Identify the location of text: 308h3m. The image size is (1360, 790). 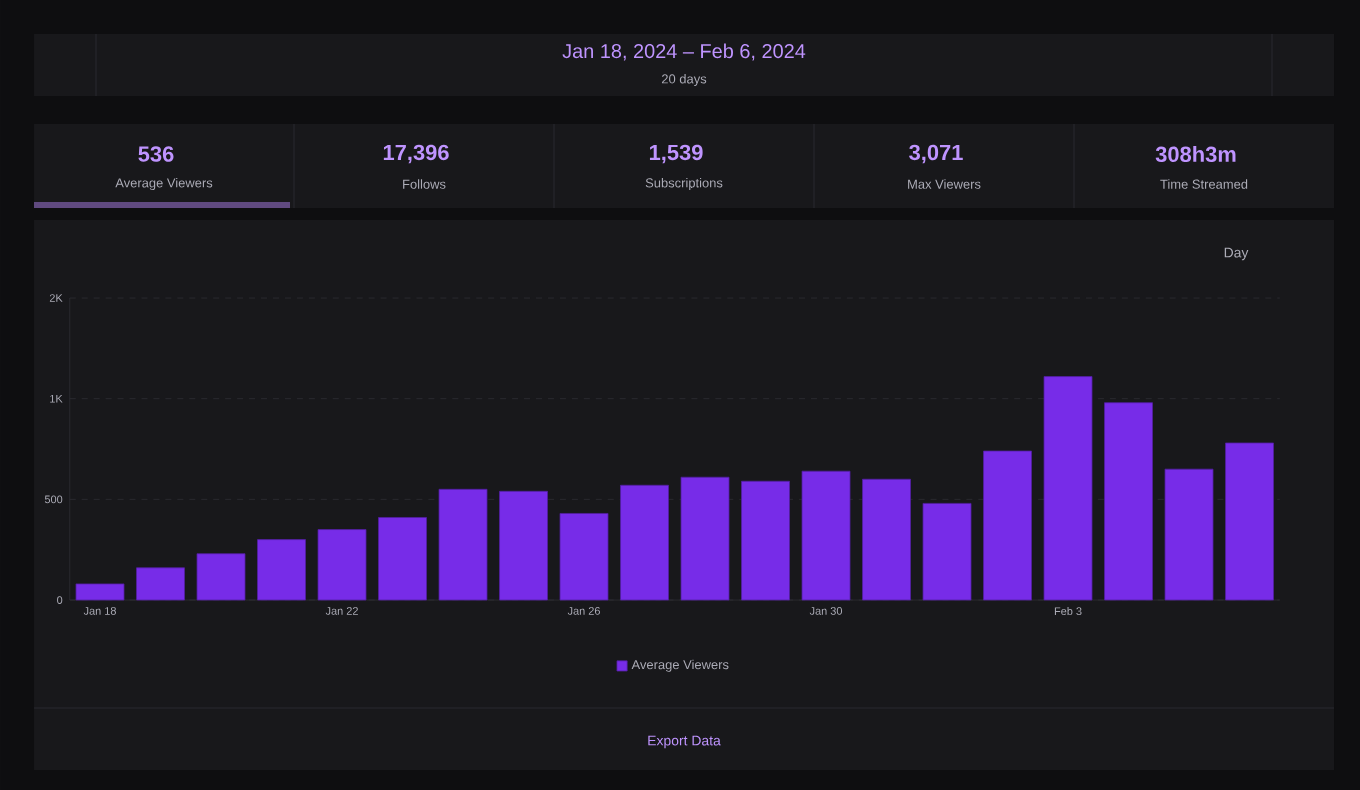
(1195, 154).